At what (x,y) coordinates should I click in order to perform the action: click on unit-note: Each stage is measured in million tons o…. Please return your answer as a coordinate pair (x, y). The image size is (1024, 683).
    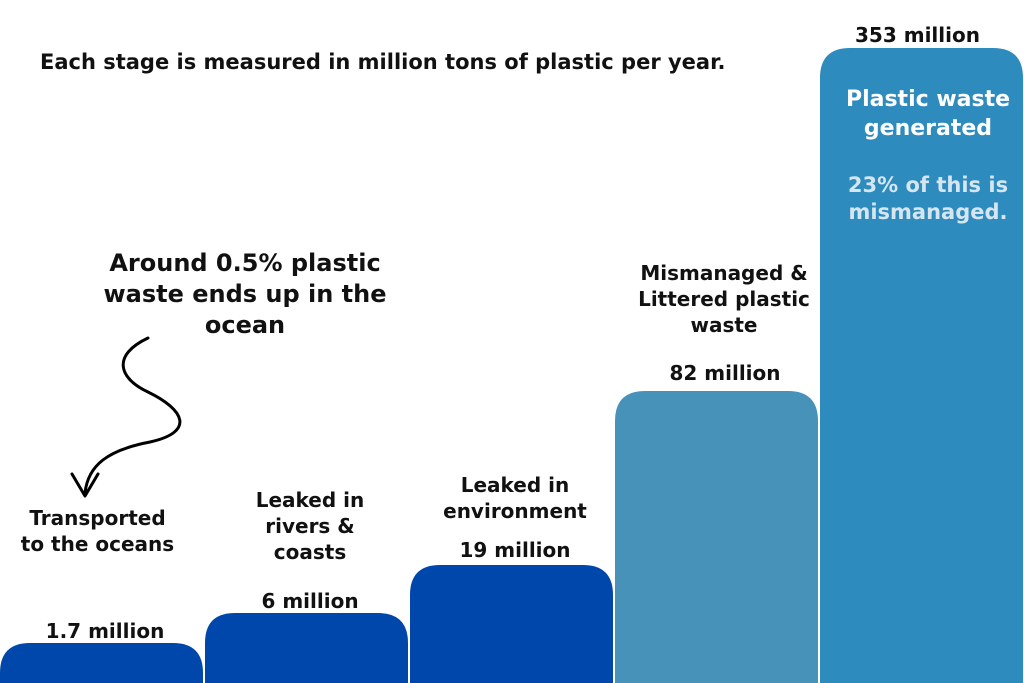
    Looking at the image, I should click on (383, 62).